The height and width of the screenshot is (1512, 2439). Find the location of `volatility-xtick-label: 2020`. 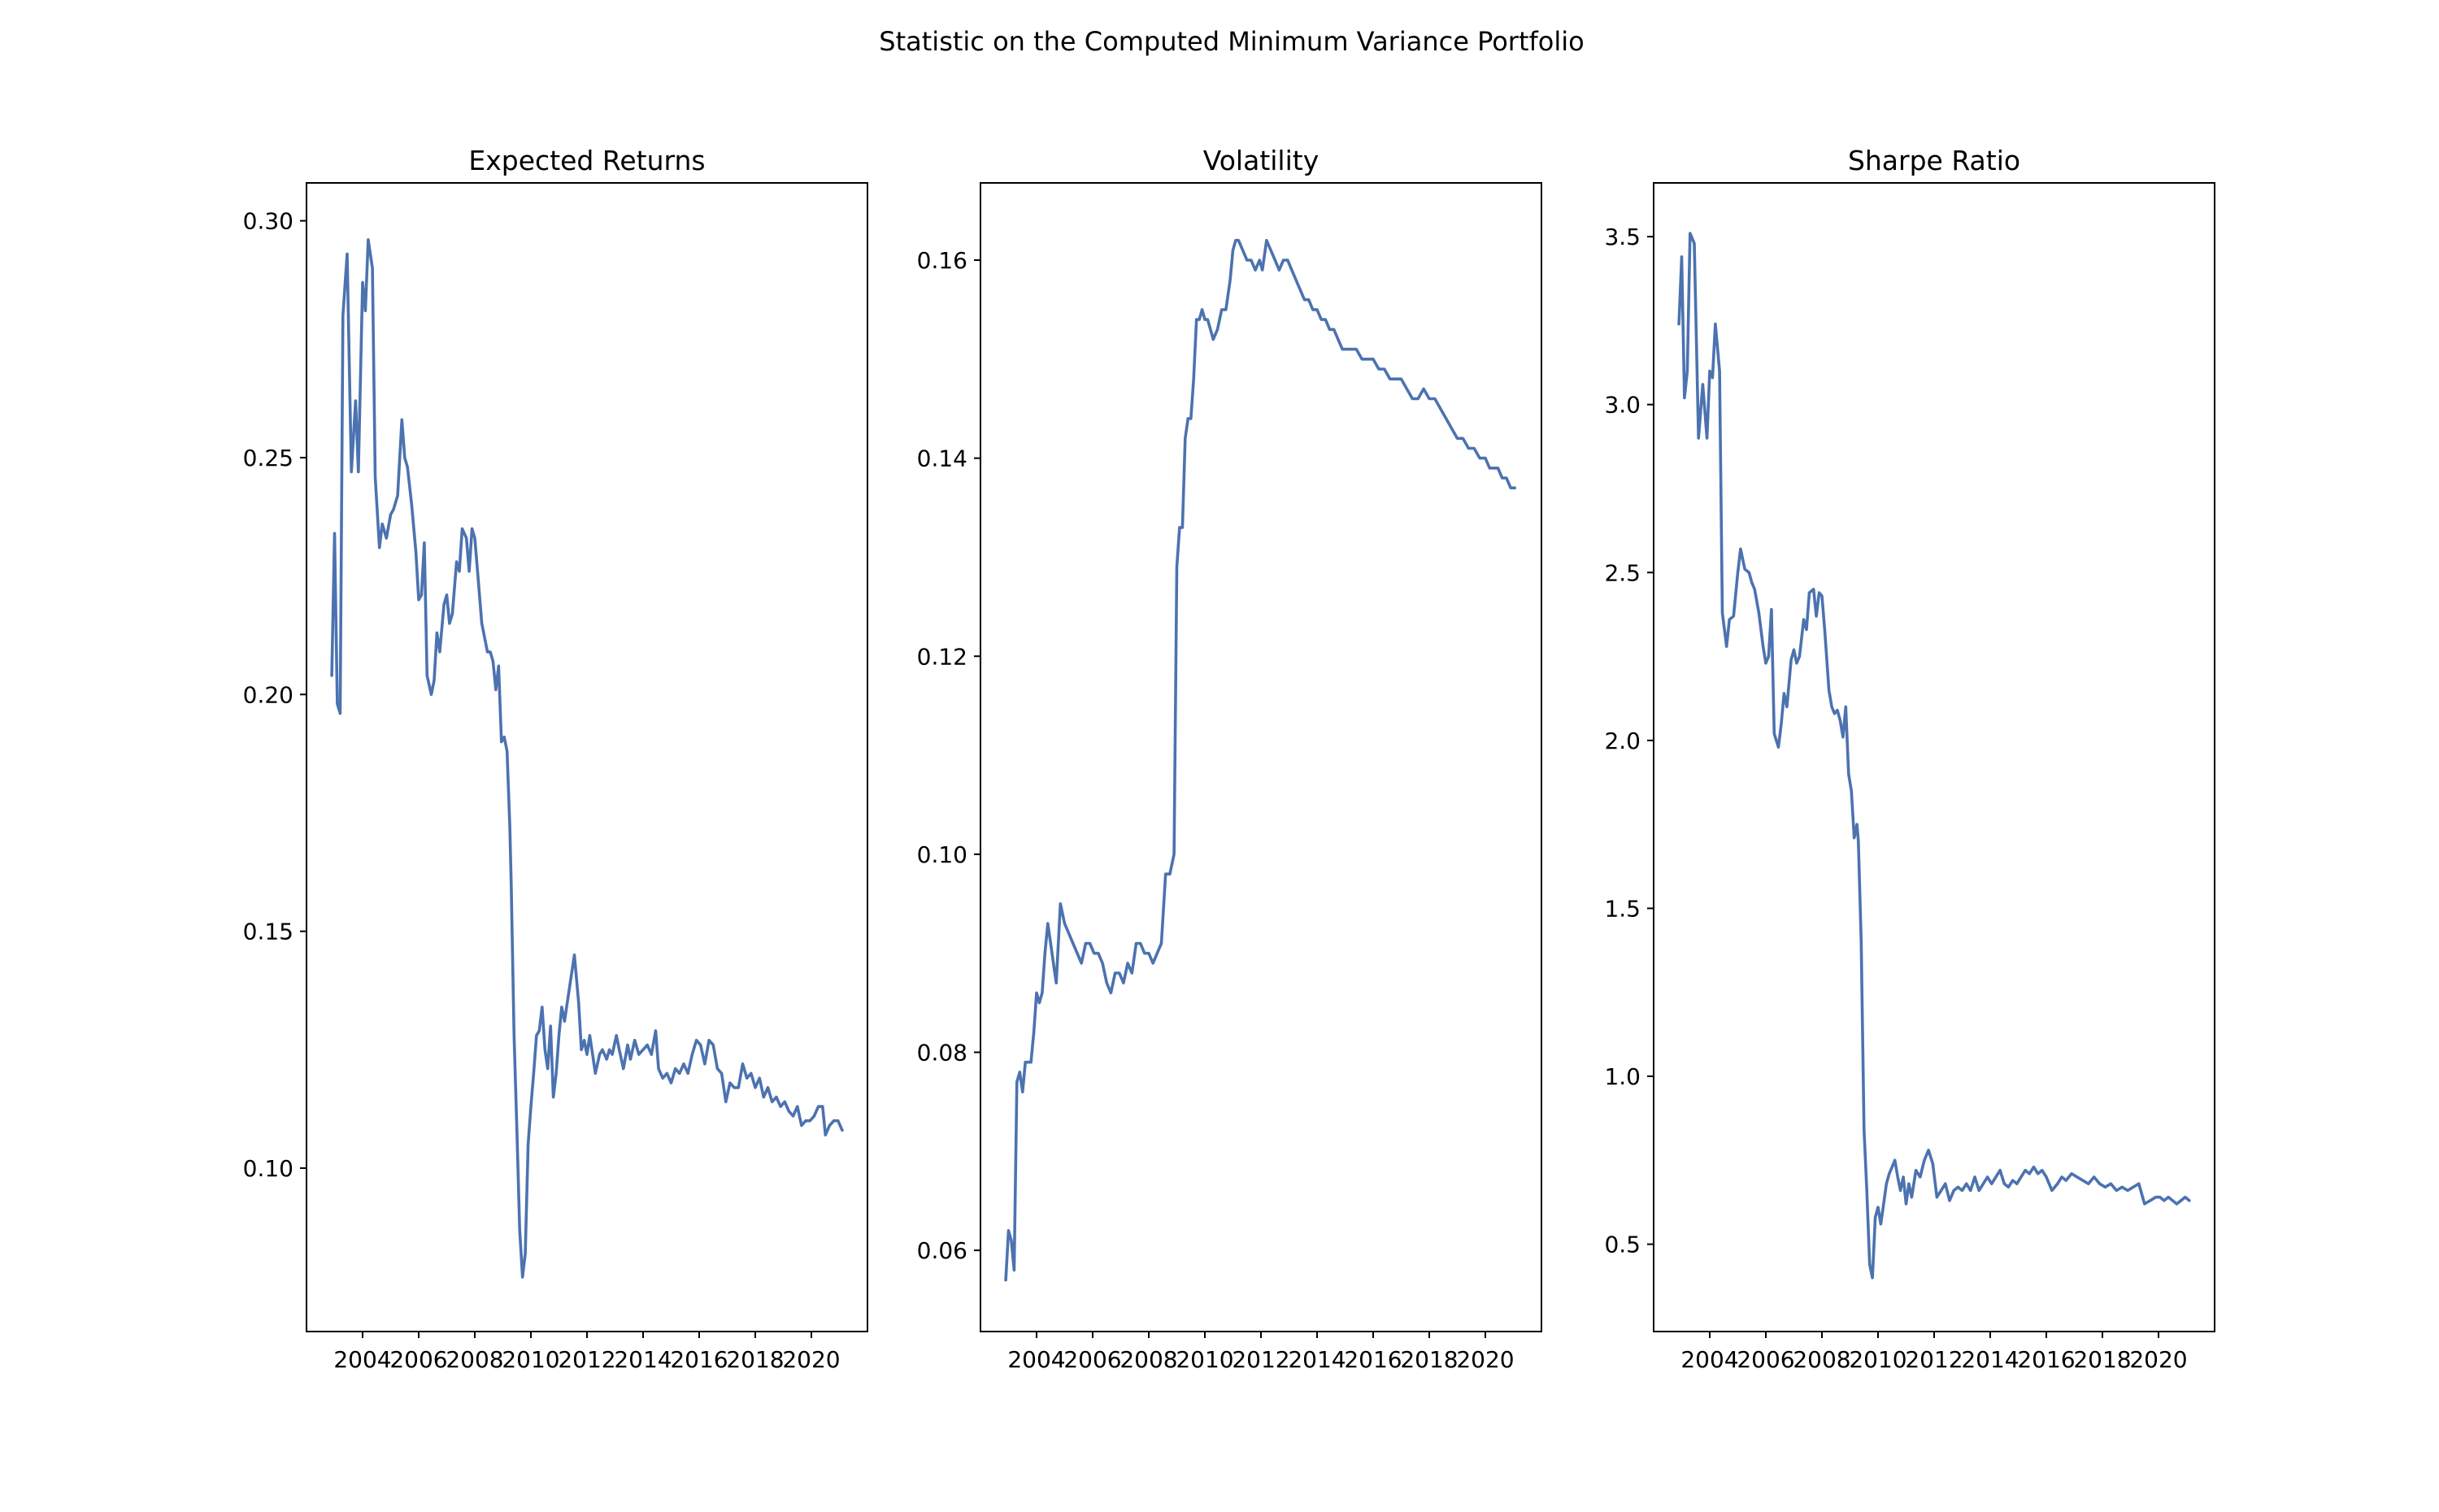

volatility-xtick-label: 2020 is located at coordinates (1485, 1359).